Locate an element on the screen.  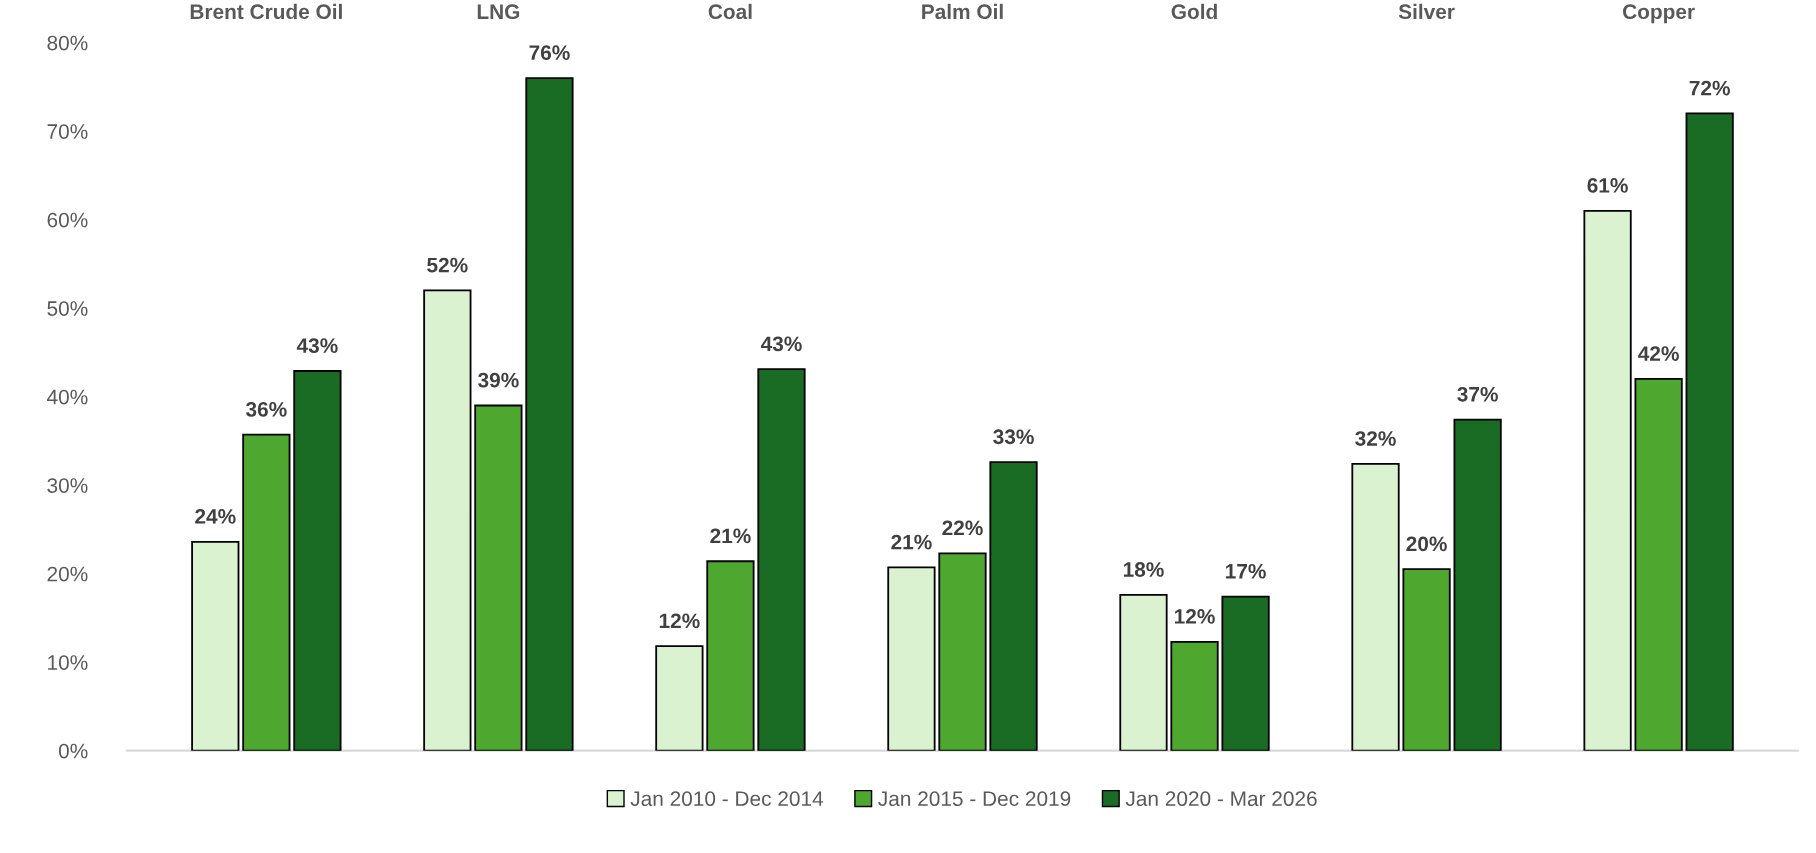
legend-label: Jan 2015 - Dec 2019 is located at coordinates (974, 799).